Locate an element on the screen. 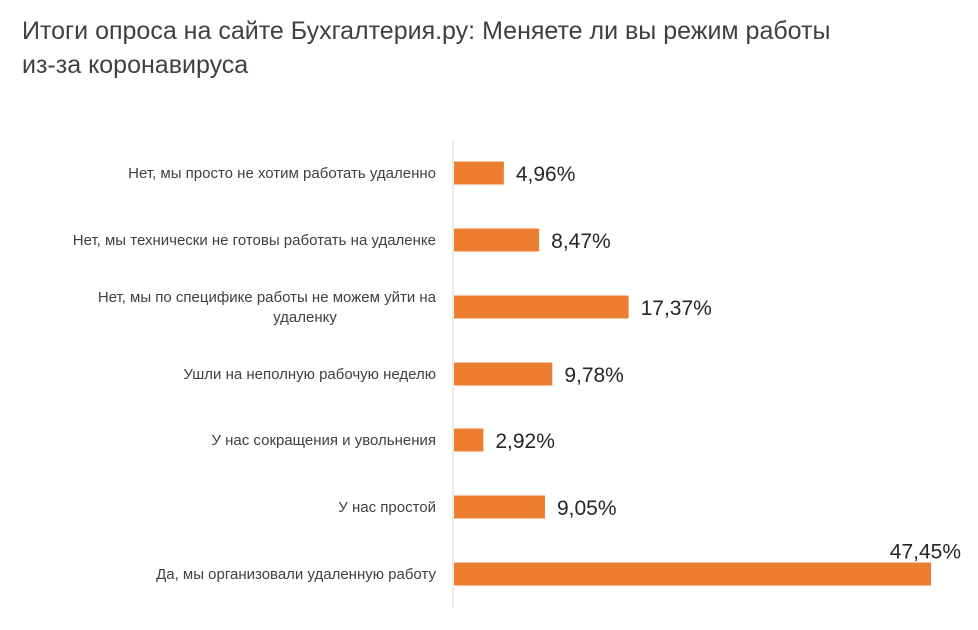 The height and width of the screenshot is (630, 978). category-label: У нас простой is located at coordinates (387, 507).